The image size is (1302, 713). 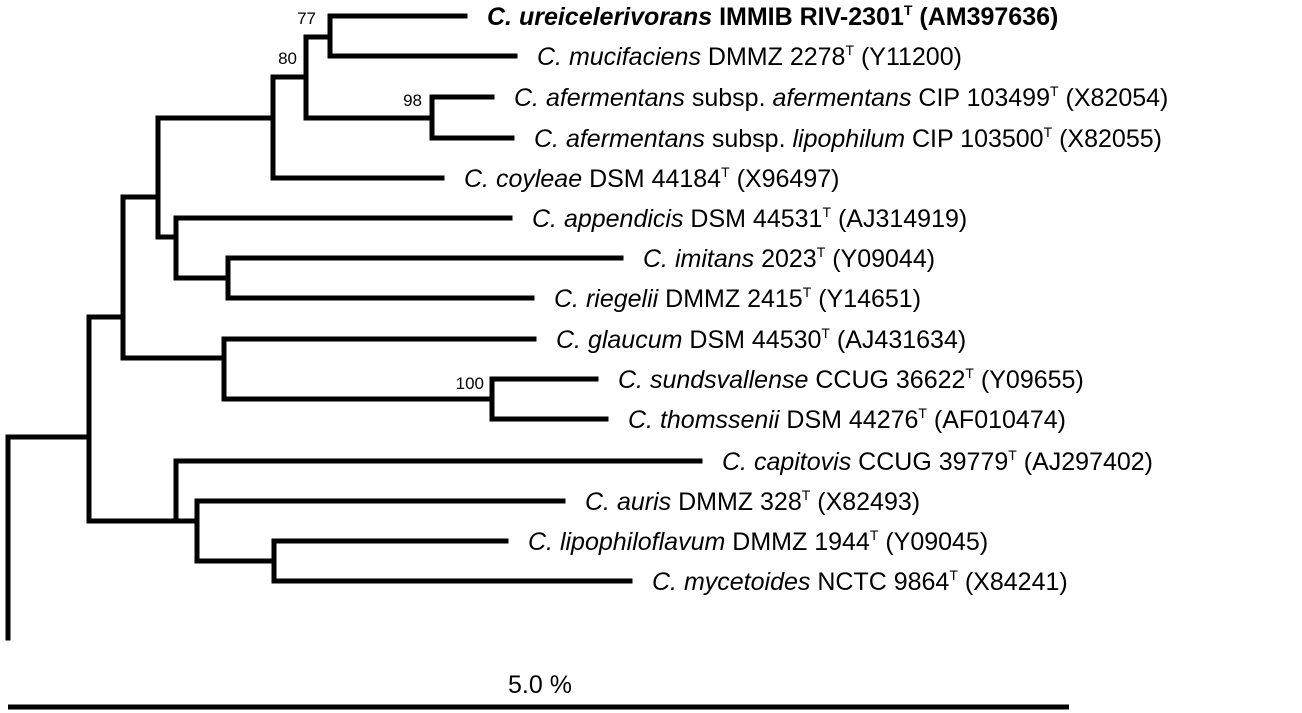 I want to click on taxon-label: C. appendicis DSM 44531T (AJ314919), so click(x=749, y=218).